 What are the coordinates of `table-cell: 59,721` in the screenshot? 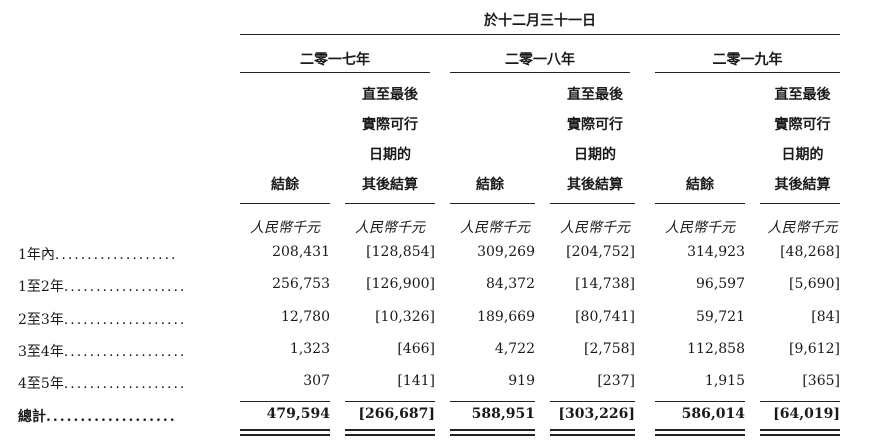 It's located at (720, 317).